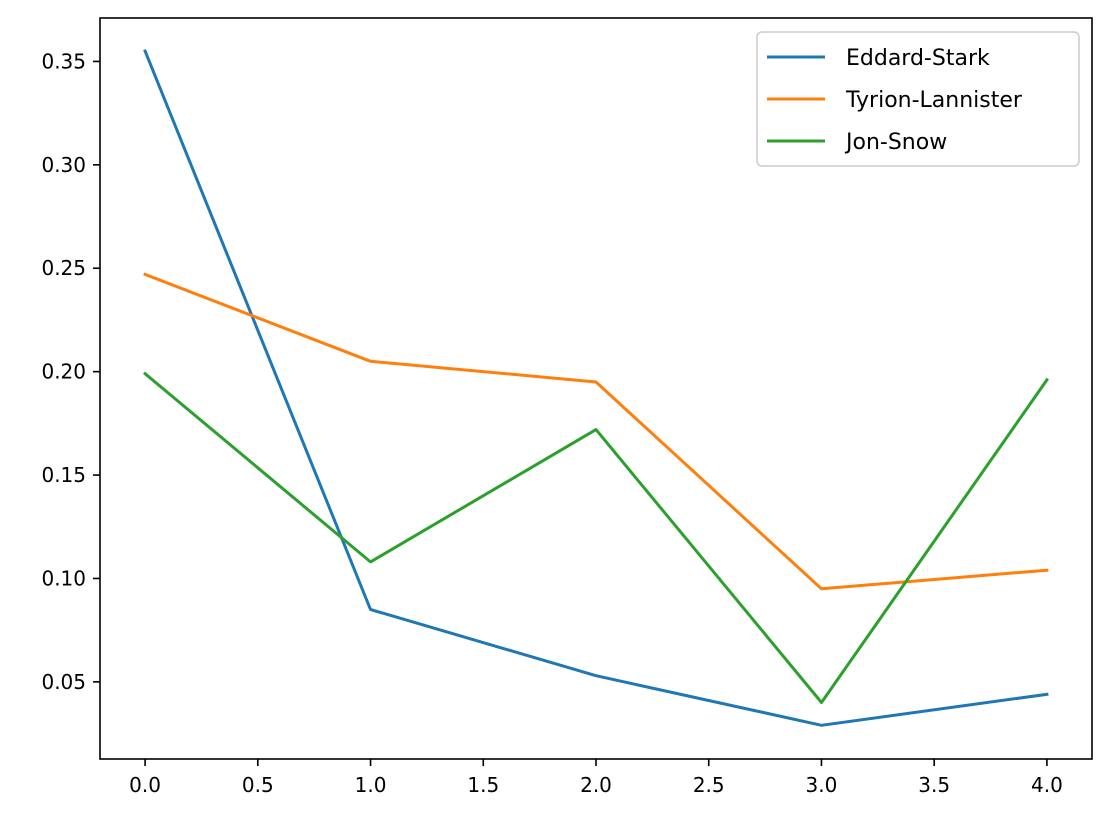 The height and width of the screenshot is (826, 1113). What do you see at coordinates (371, 785) in the screenshot?
I see `x-tick-label: 1.0` at bounding box center [371, 785].